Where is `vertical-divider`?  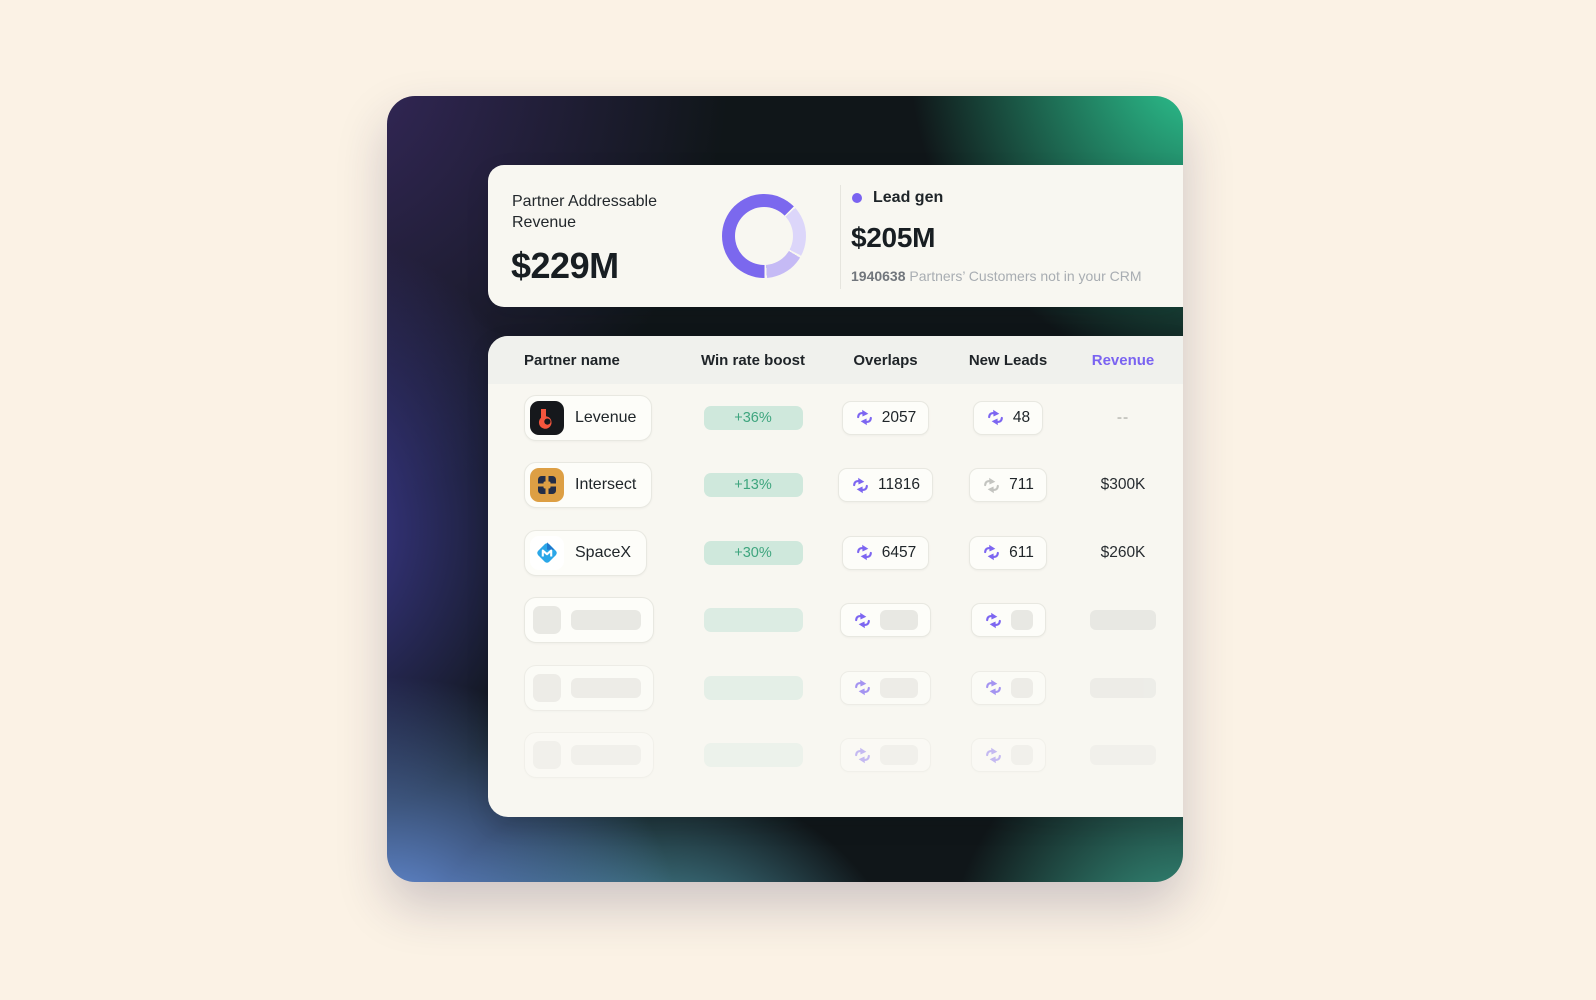
vertical-divider is located at coordinates (840, 237).